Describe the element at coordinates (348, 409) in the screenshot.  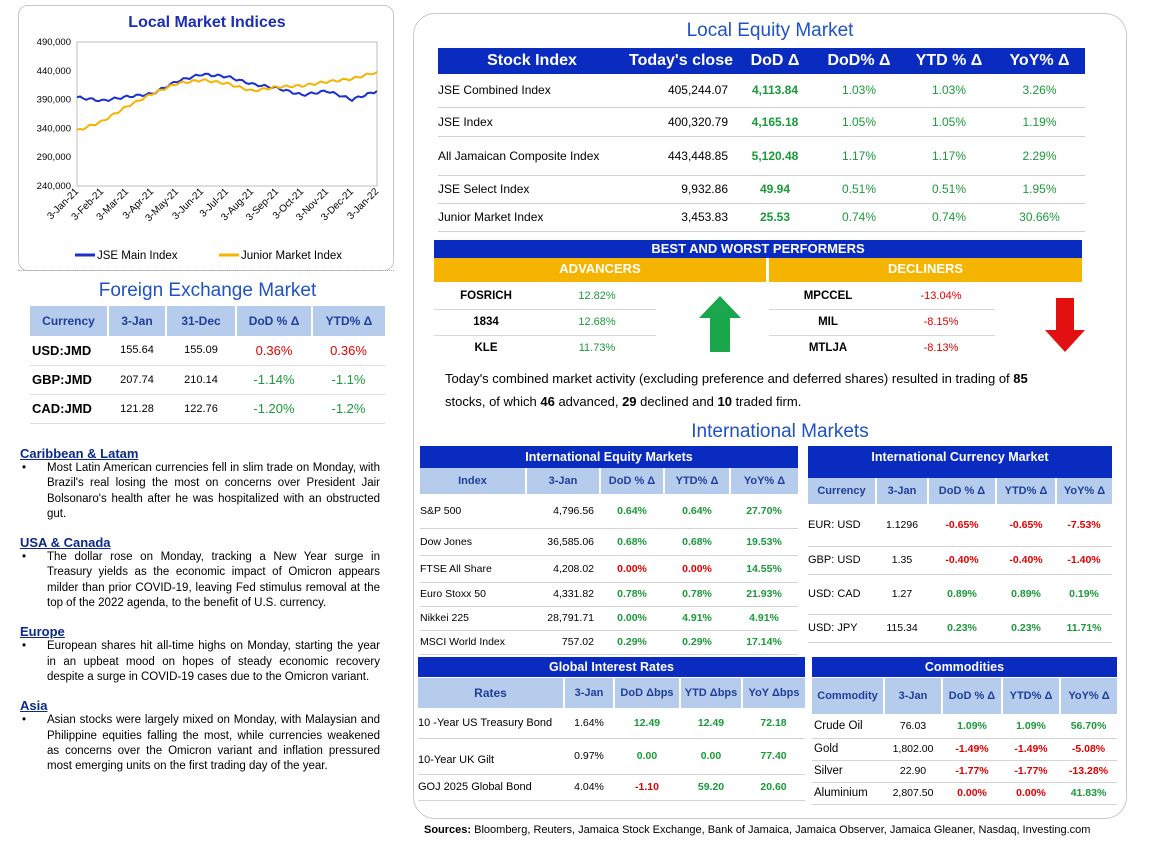
I see `fx-ytd: -1.2%` at that location.